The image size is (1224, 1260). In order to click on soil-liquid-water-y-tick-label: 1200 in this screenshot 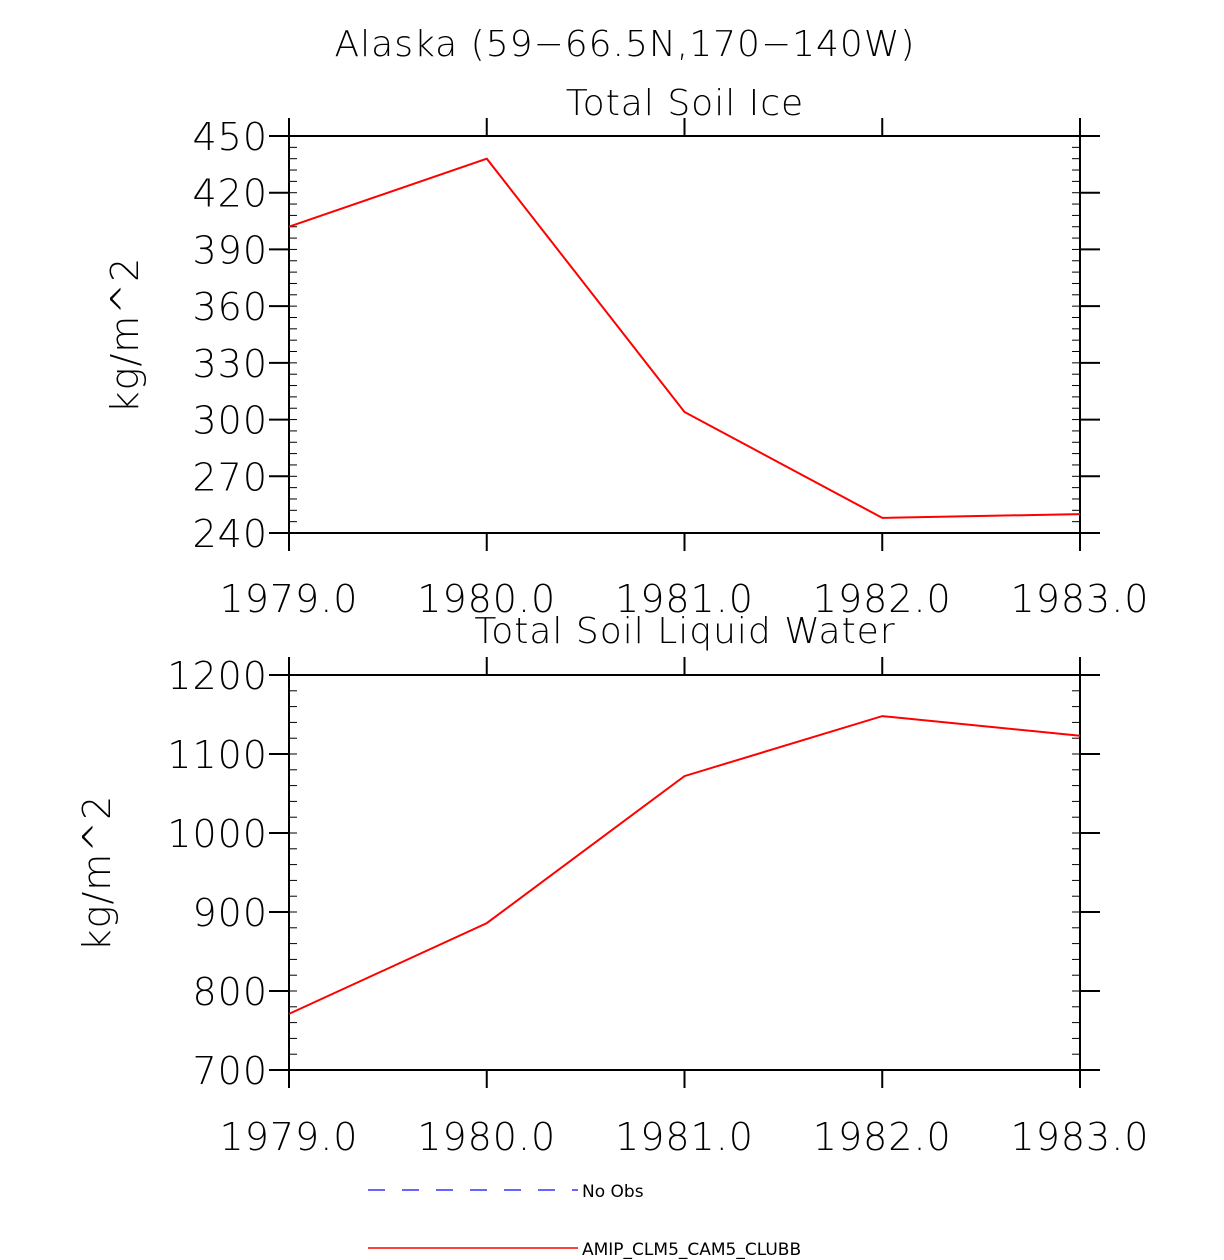, I will do `click(217, 676)`.